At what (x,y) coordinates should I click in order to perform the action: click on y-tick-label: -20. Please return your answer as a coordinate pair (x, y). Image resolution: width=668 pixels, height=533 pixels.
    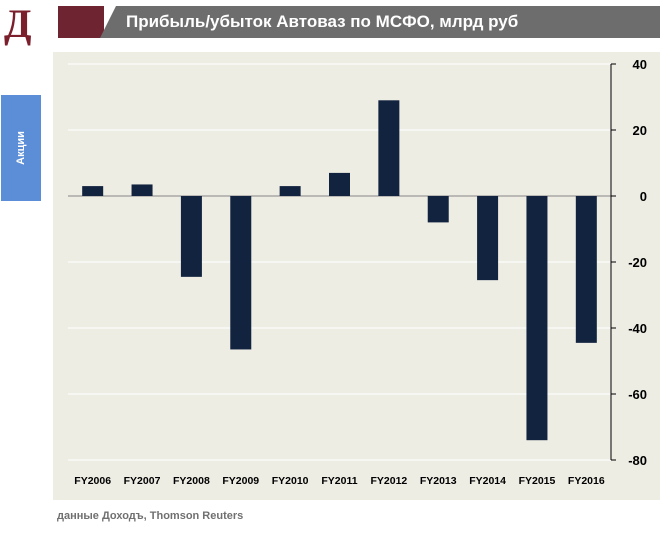
    Looking at the image, I should click on (637, 262).